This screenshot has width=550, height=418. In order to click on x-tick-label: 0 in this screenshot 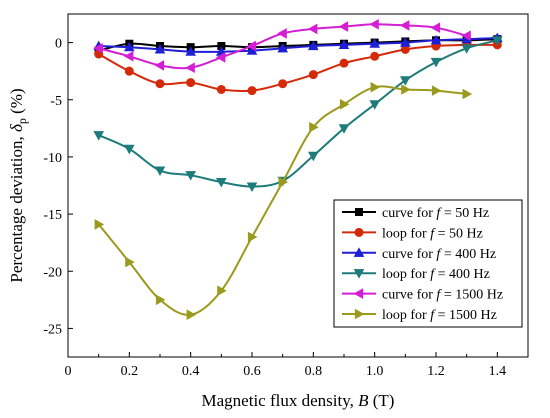, I will do `click(68, 371)`.